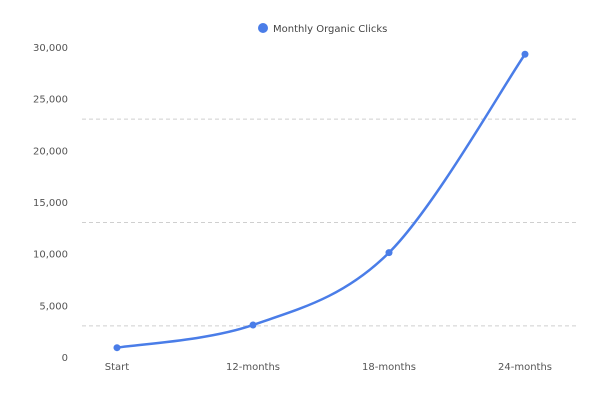  I want to click on legend: Monthly Organic Clicks, so click(322, 29).